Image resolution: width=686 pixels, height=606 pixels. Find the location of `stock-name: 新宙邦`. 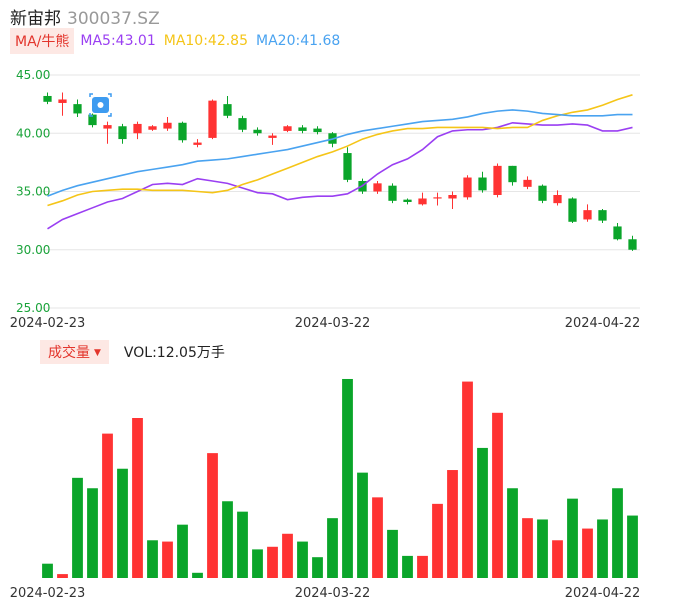

stock-name: 新宙邦 is located at coordinates (35, 19).